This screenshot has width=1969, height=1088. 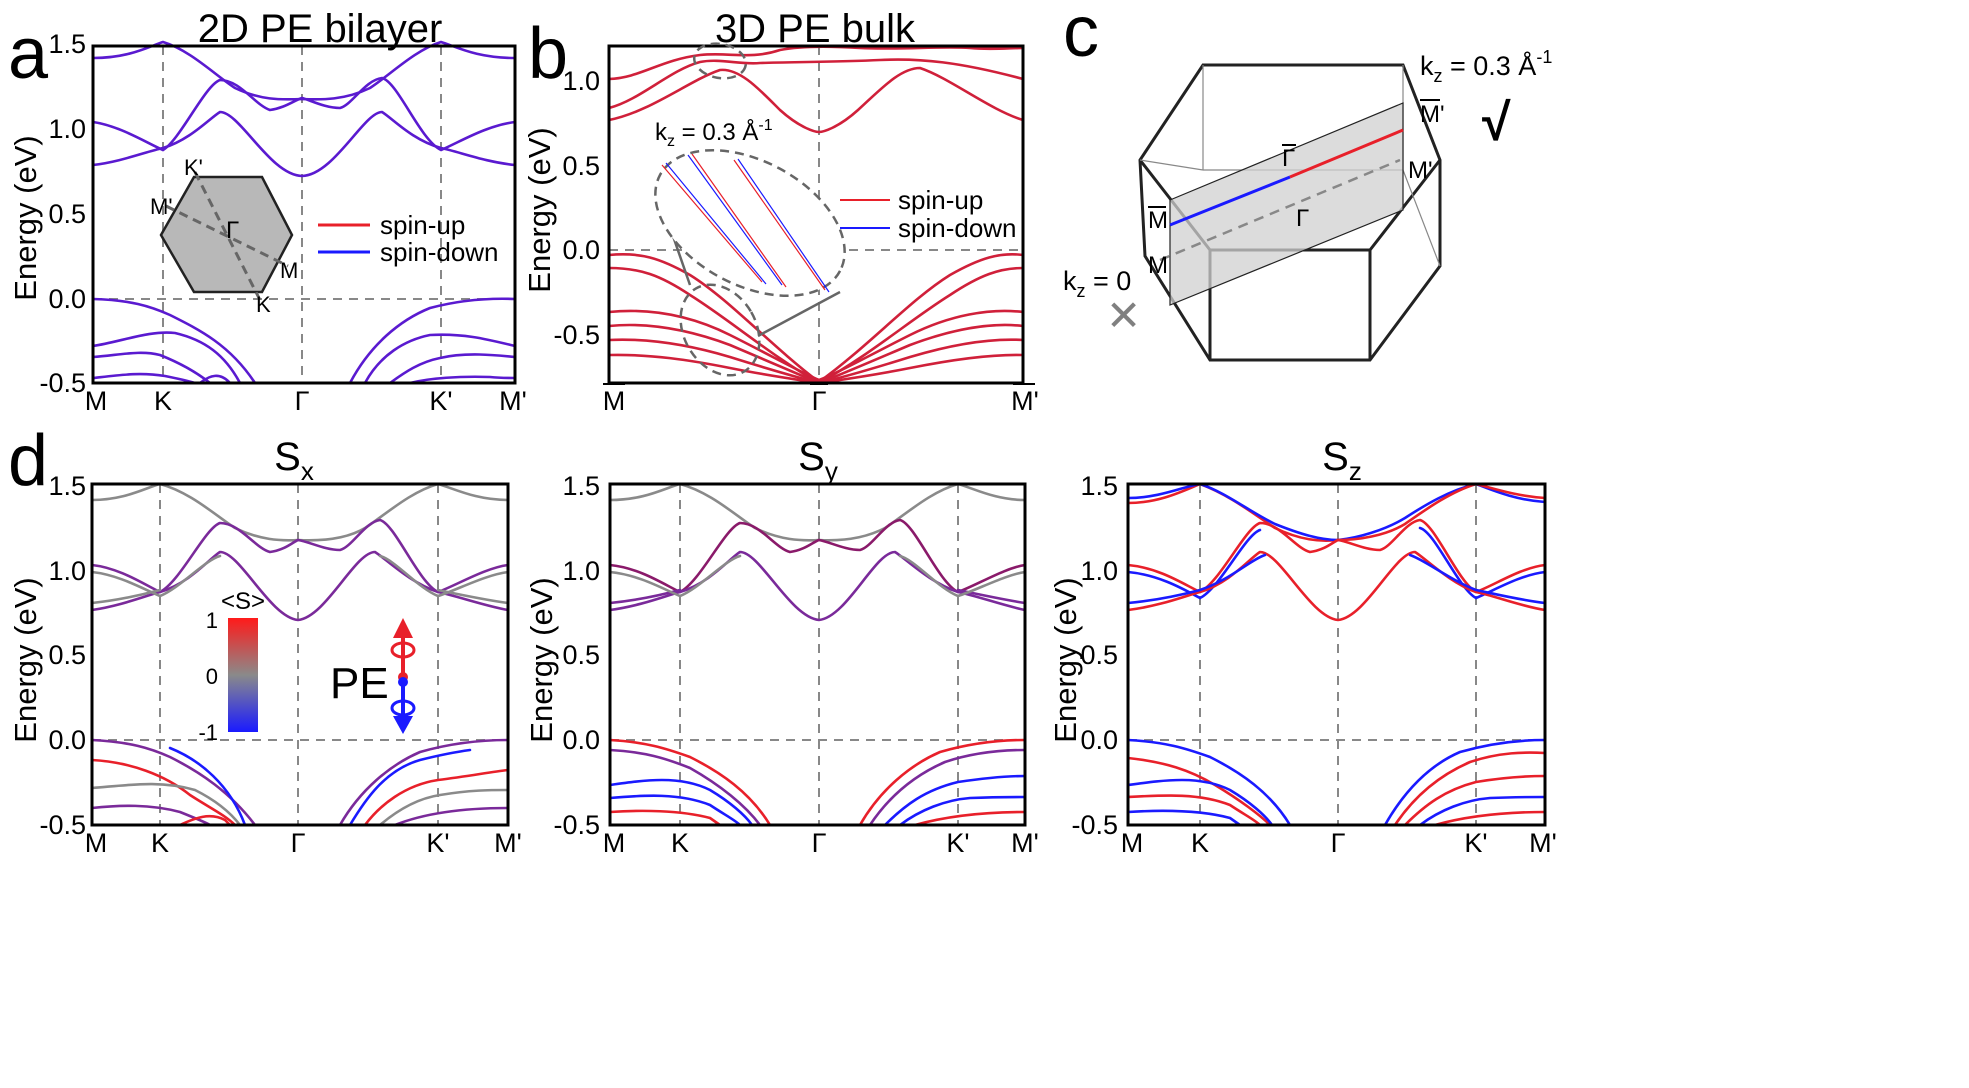 I want to click on ytick: 1.5, so click(x=67, y=486).